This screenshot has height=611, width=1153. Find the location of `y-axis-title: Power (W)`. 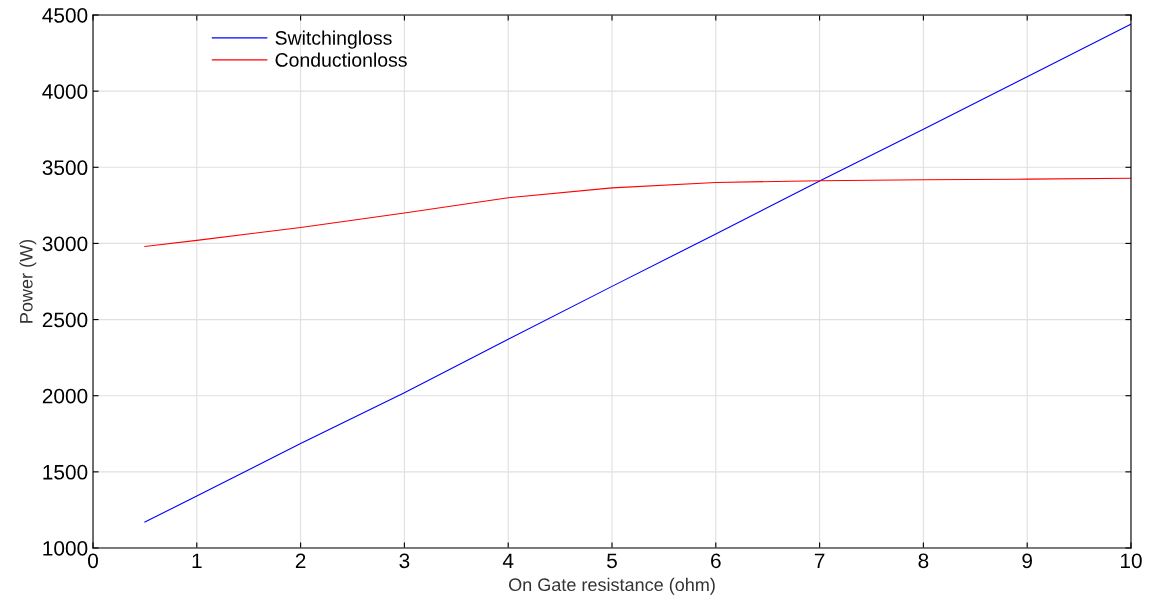

y-axis-title: Power (W) is located at coordinates (28, 281).